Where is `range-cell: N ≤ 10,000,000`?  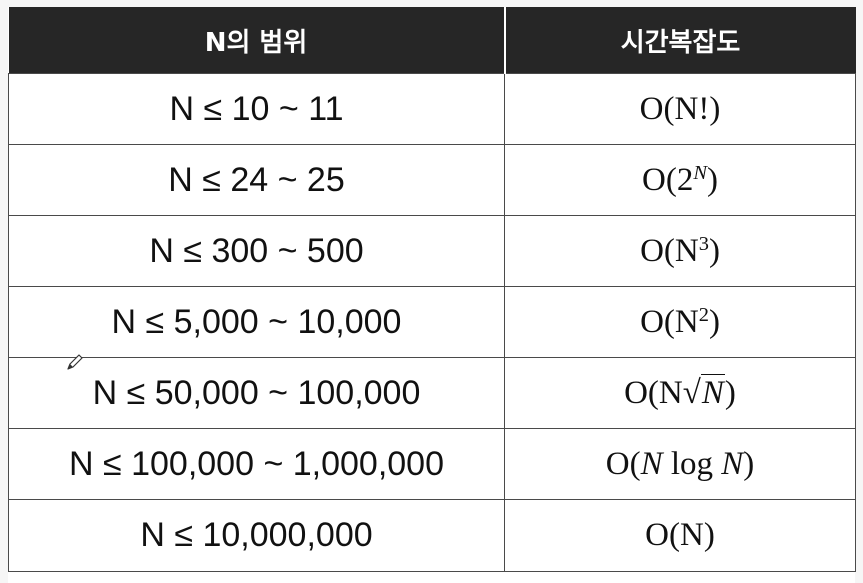
range-cell: N ≤ 10,000,000 is located at coordinates (256, 535).